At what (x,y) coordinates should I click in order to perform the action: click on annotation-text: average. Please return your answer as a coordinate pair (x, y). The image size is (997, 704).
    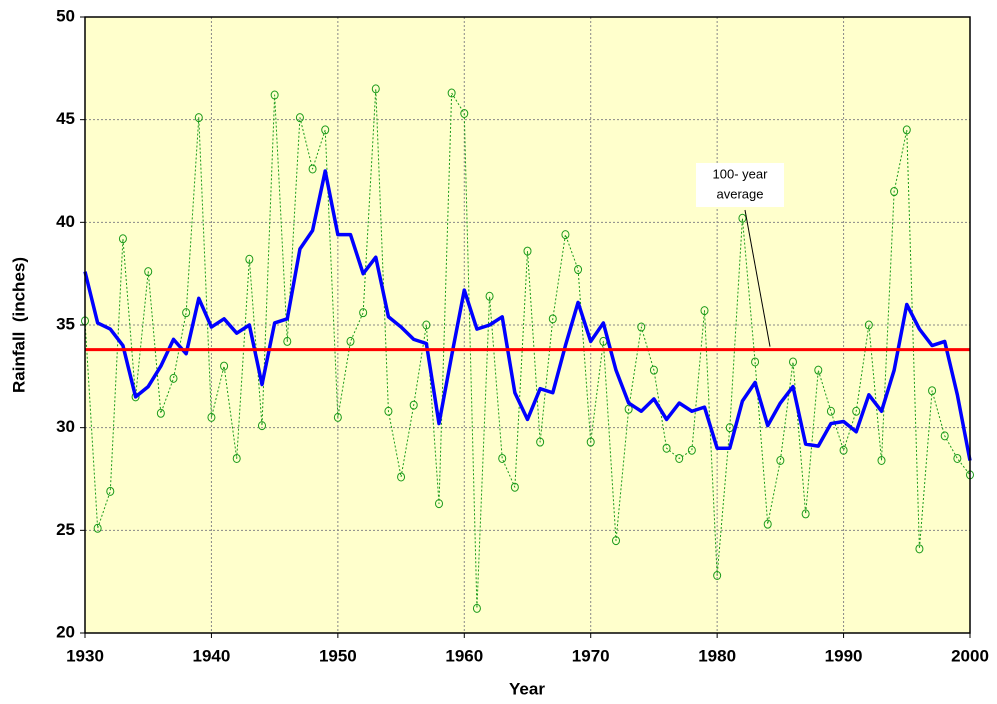
    Looking at the image, I should click on (740, 193).